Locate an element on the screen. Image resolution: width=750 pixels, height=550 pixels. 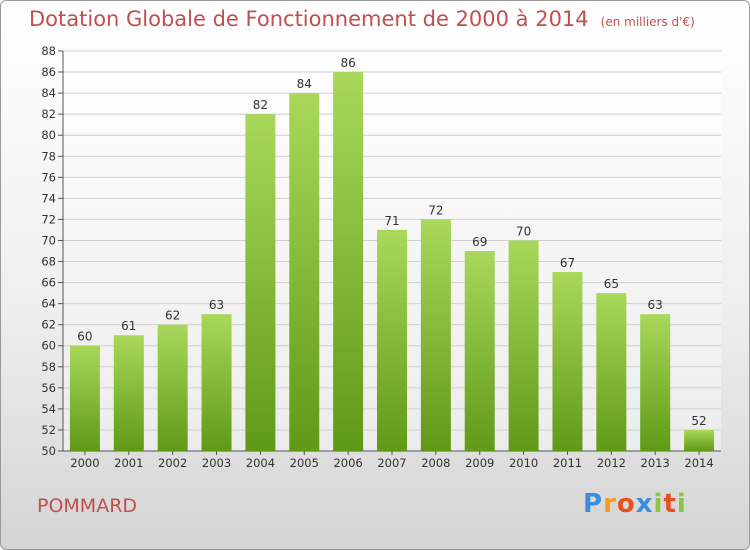
y-tick-label: 66 is located at coordinates (48, 283).